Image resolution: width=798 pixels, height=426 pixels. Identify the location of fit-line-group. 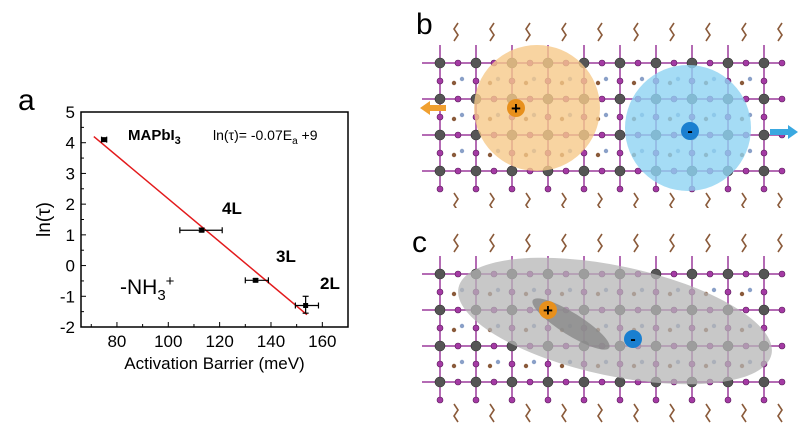
(200, 225).